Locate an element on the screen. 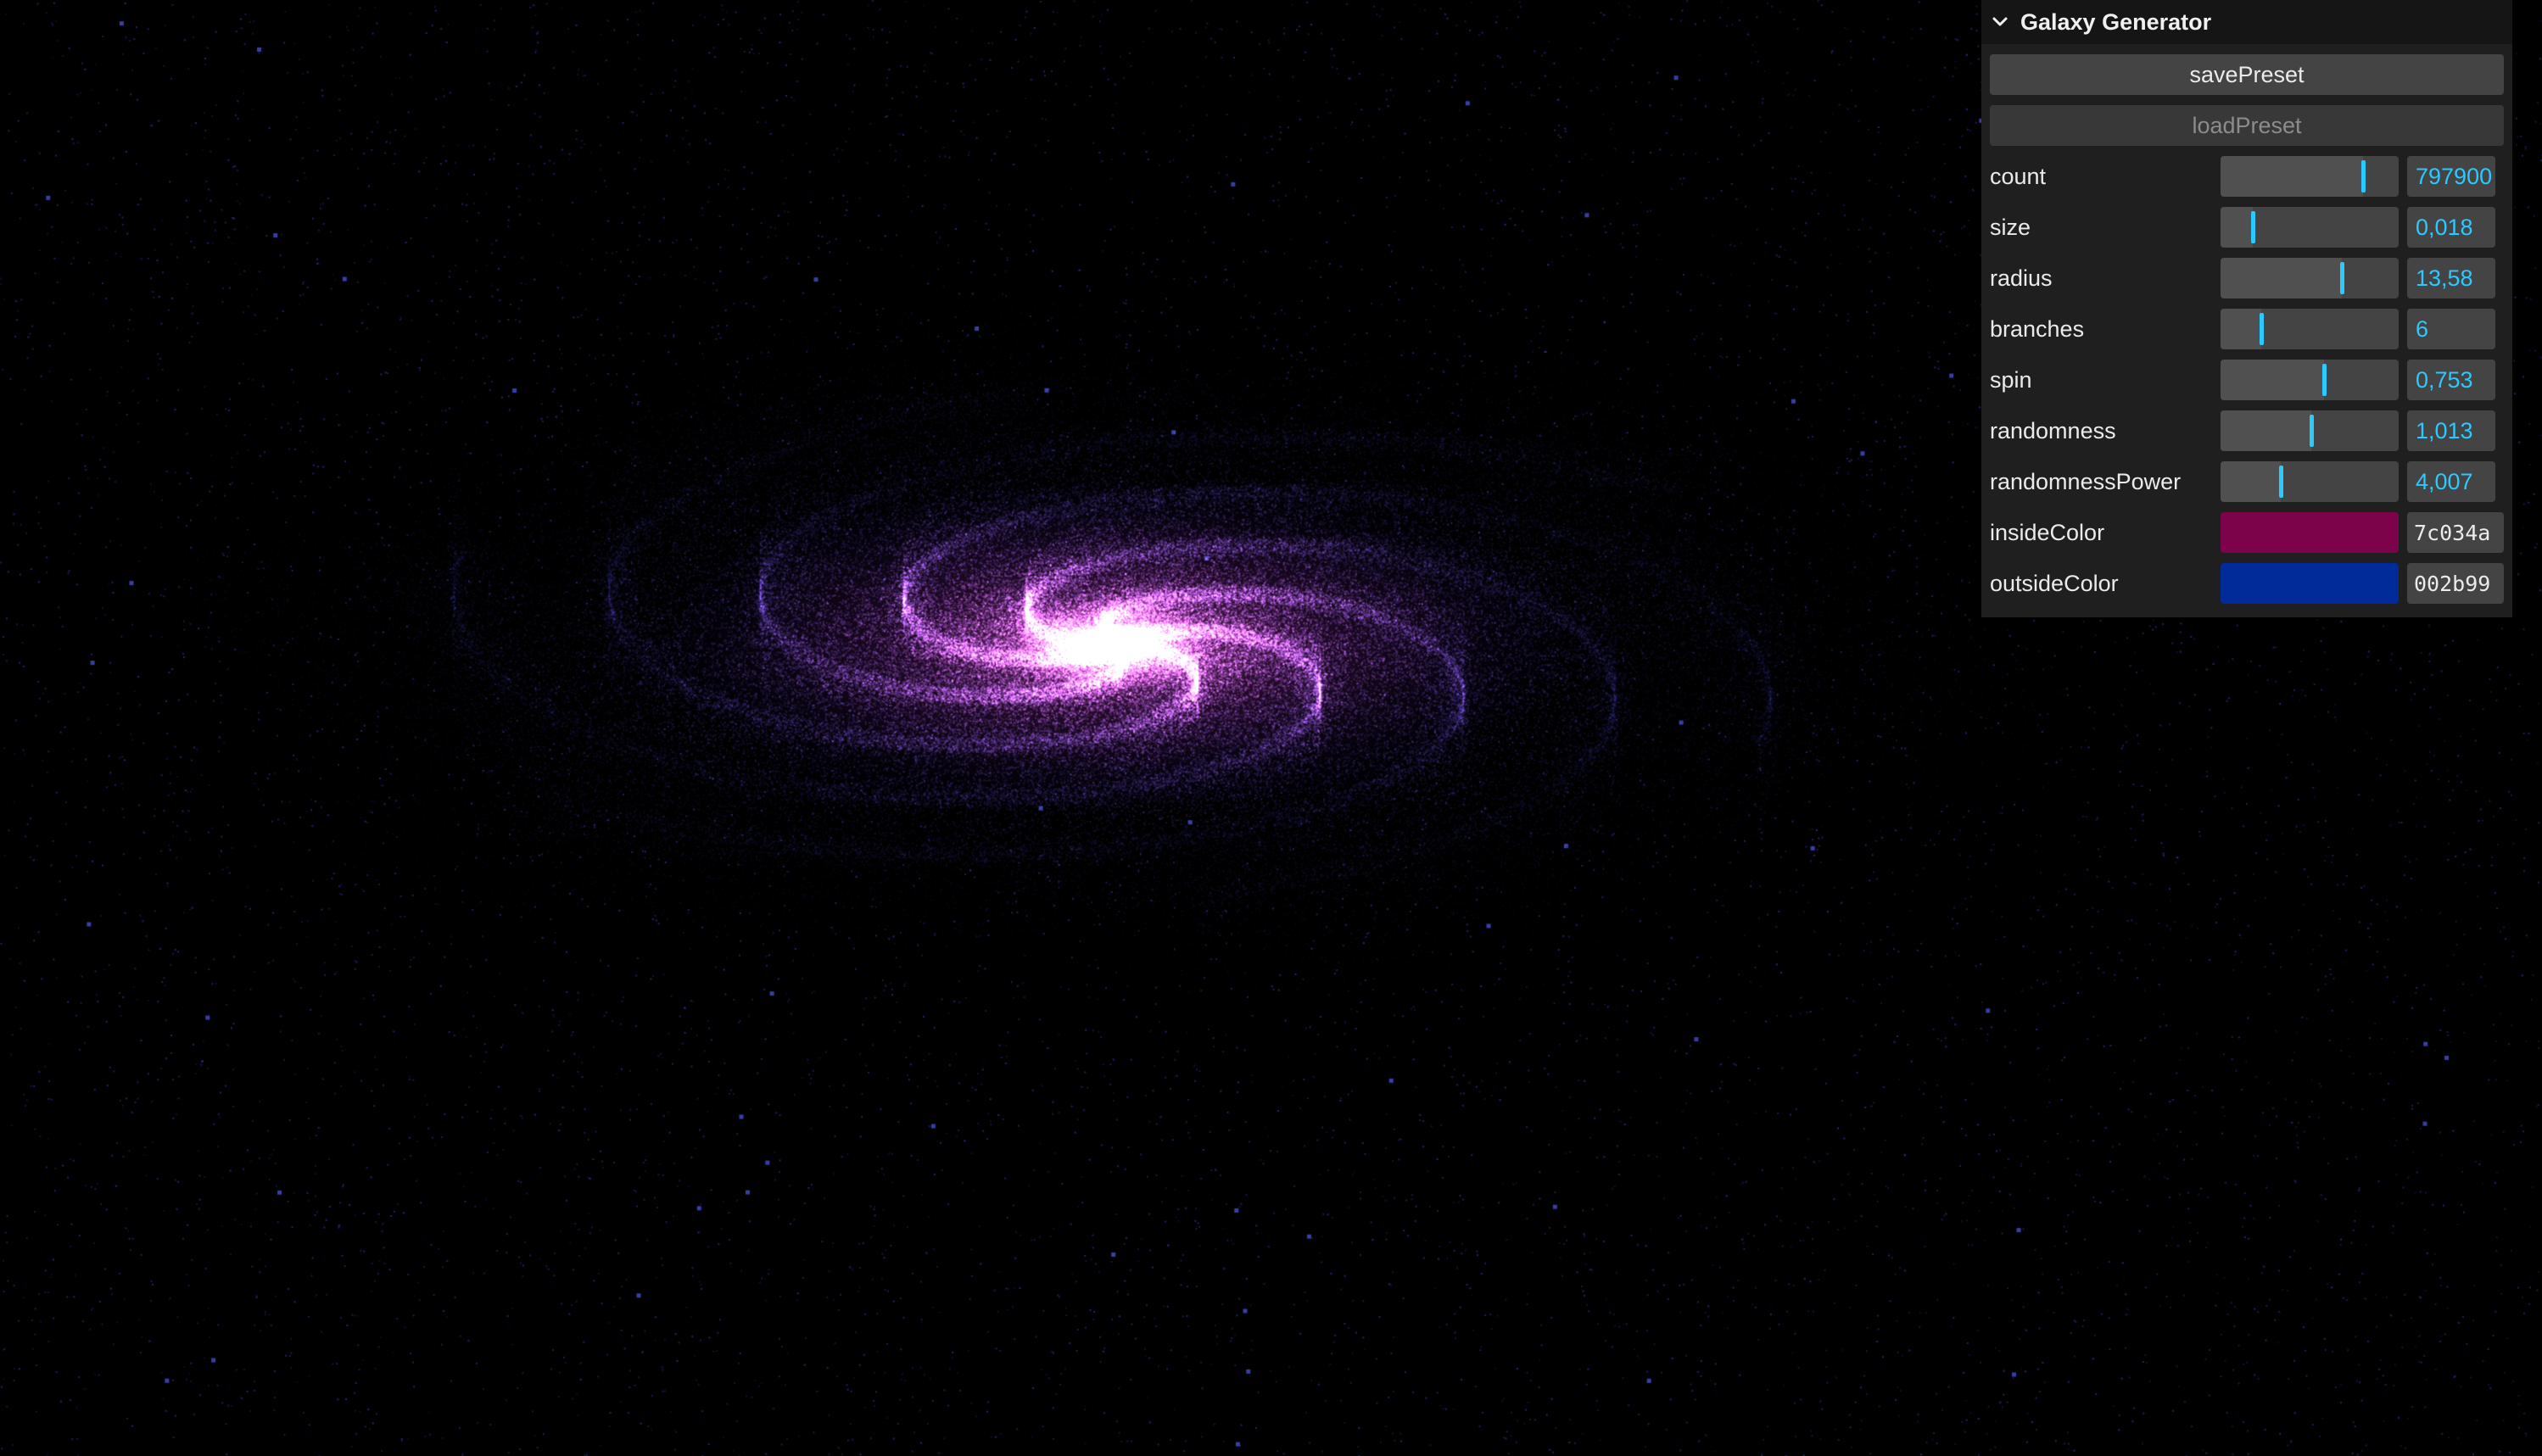  count-label: count is located at coordinates (2018, 176).